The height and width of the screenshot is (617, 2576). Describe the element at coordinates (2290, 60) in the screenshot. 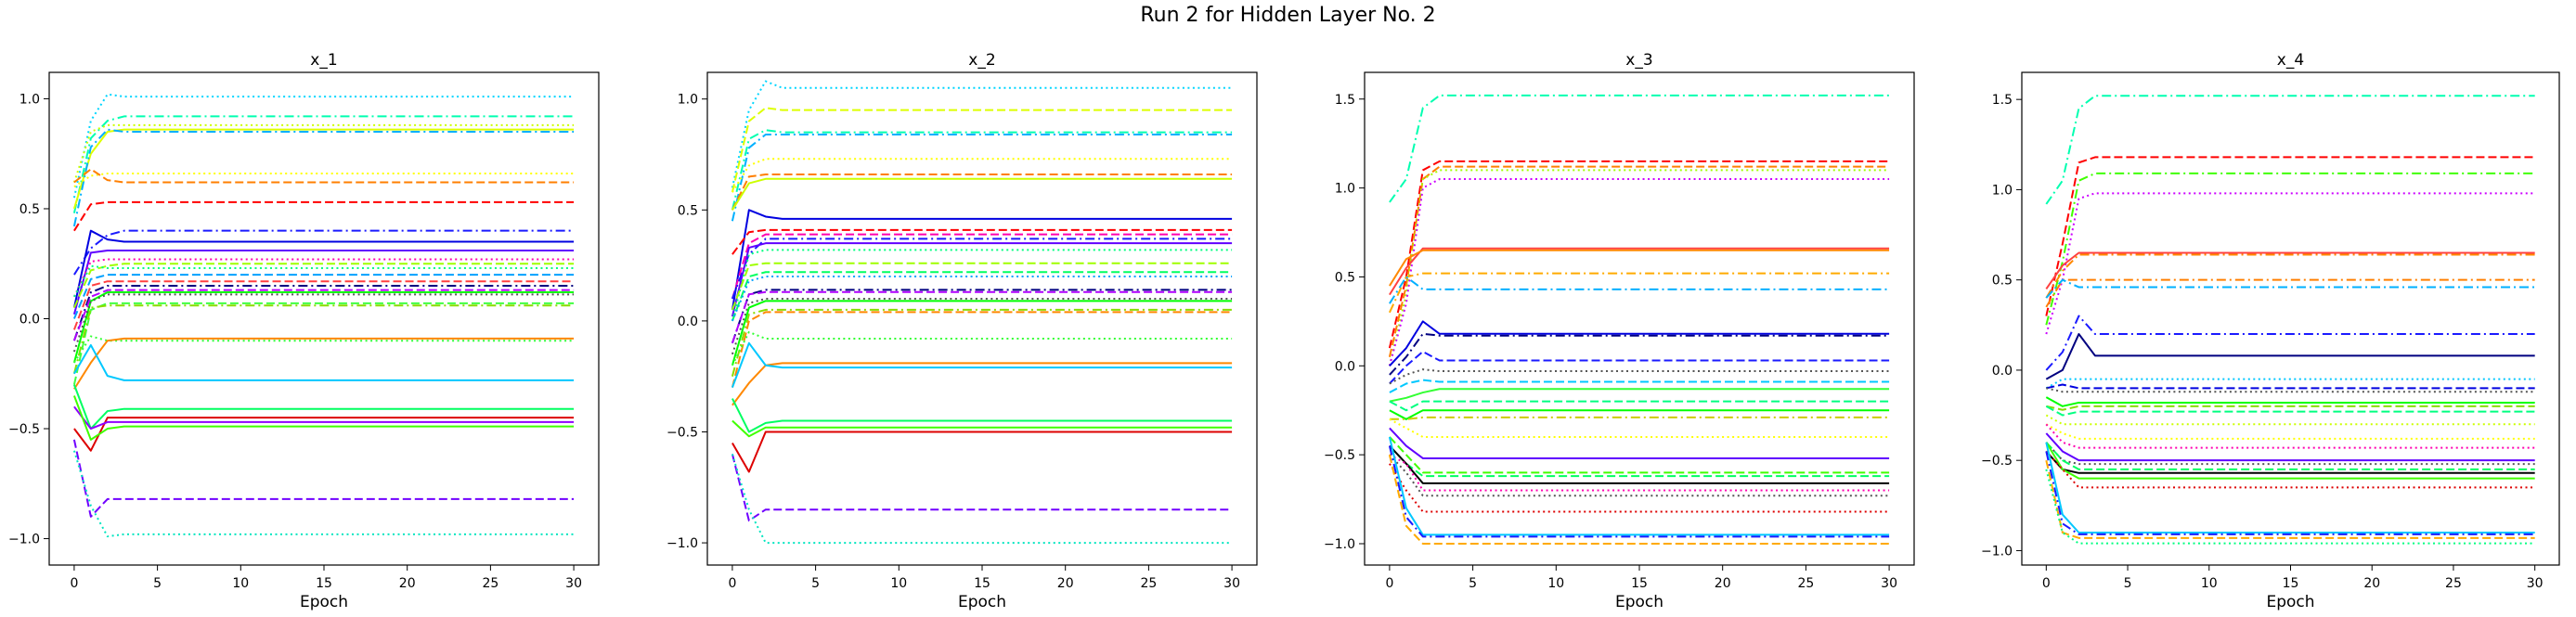

I see `subplot-title: x_4` at that location.